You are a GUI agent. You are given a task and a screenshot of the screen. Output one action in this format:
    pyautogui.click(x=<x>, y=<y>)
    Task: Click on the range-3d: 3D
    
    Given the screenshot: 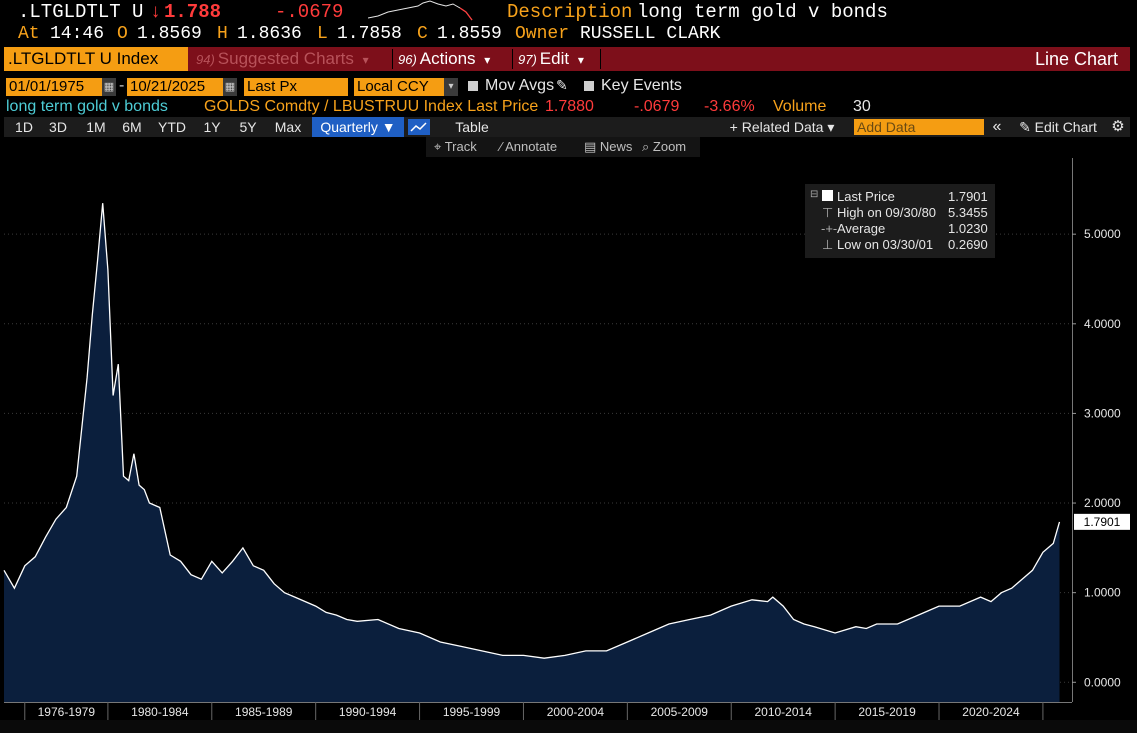 What is the action you would take?
    pyautogui.click(x=58, y=127)
    